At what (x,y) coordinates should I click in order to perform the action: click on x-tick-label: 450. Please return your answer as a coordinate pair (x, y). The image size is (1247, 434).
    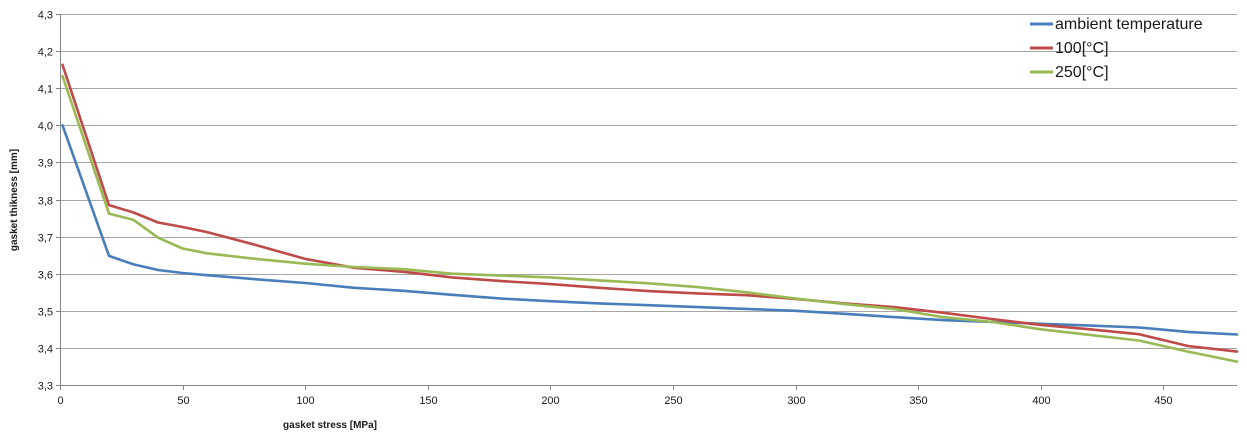
    Looking at the image, I should click on (1163, 401).